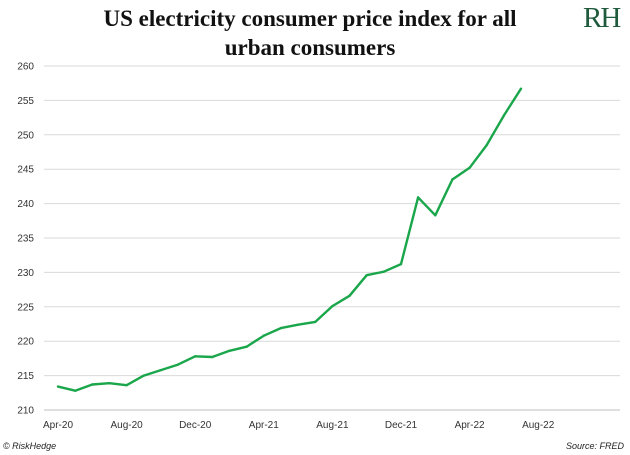 The width and height of the screenshot is (630, 455). What do you see at coordinates (602, 18) in the screenshot?
I see `logo-text: RH` at bounding box center [602, 18].